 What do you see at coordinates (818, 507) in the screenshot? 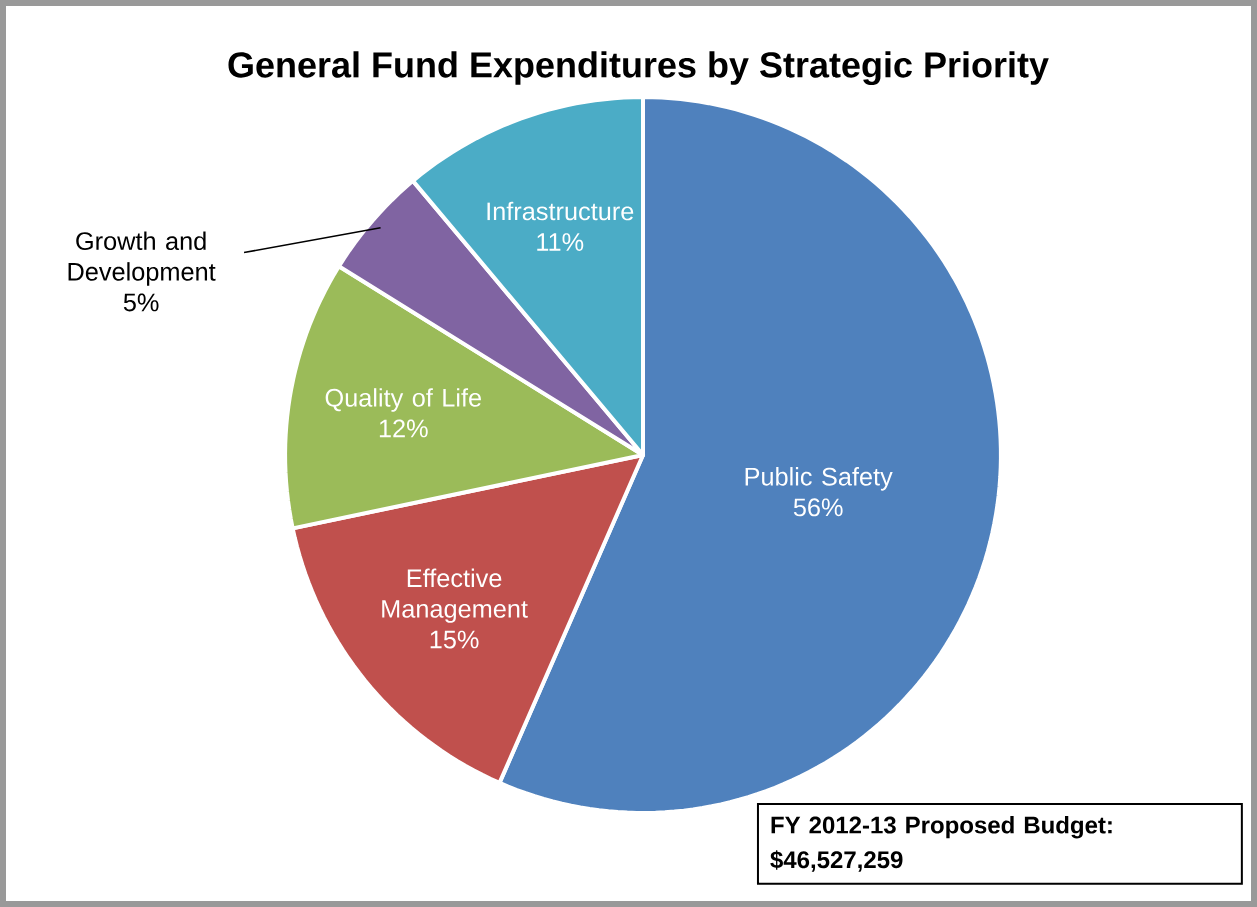
I see `data-label: 56%` at bounding box center [818, 507].